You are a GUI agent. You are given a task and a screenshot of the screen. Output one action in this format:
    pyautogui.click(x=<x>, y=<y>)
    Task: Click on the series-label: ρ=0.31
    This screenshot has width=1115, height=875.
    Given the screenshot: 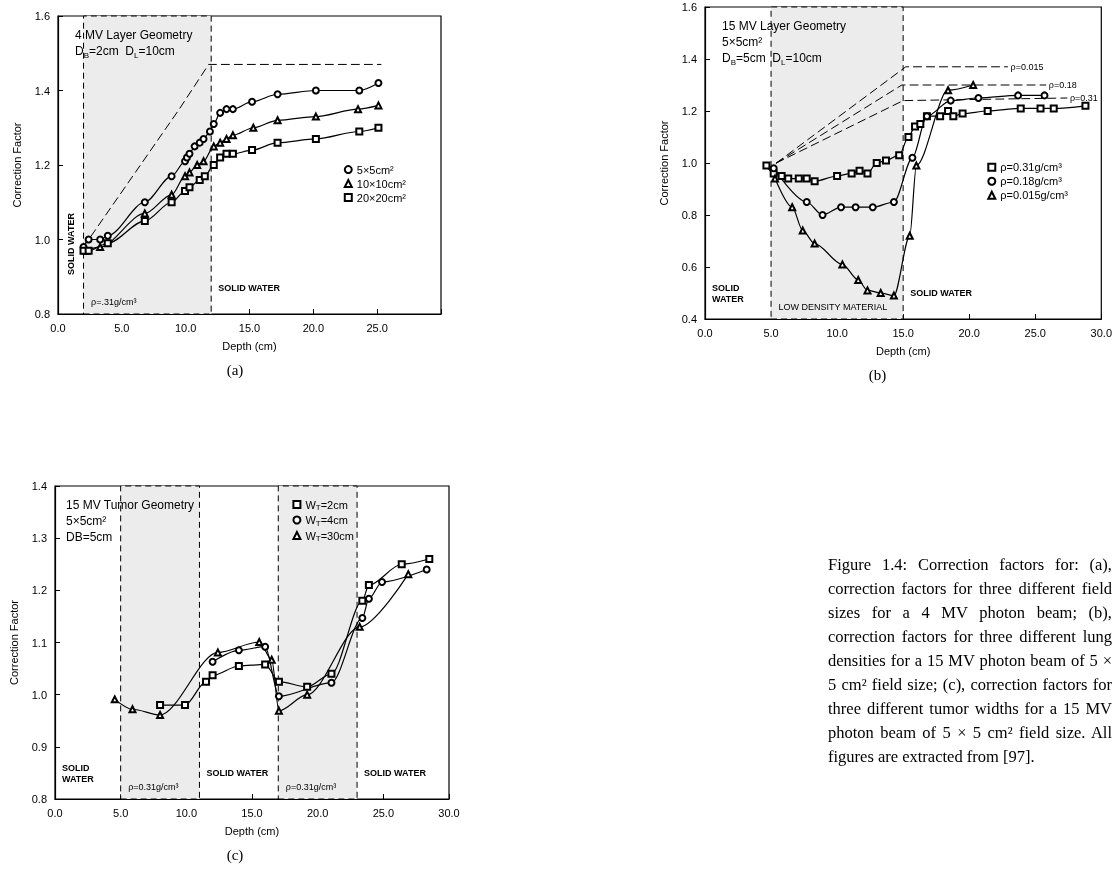 What is the action you would take?
    pyautogui.click(x=1083, y=98)
    